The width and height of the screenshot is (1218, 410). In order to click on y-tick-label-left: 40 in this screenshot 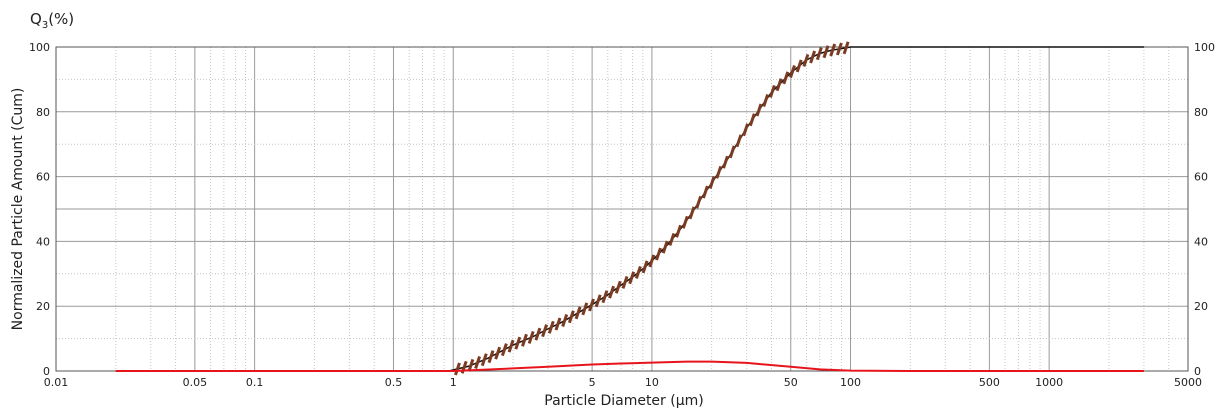, I will do `click(43, 241)`.